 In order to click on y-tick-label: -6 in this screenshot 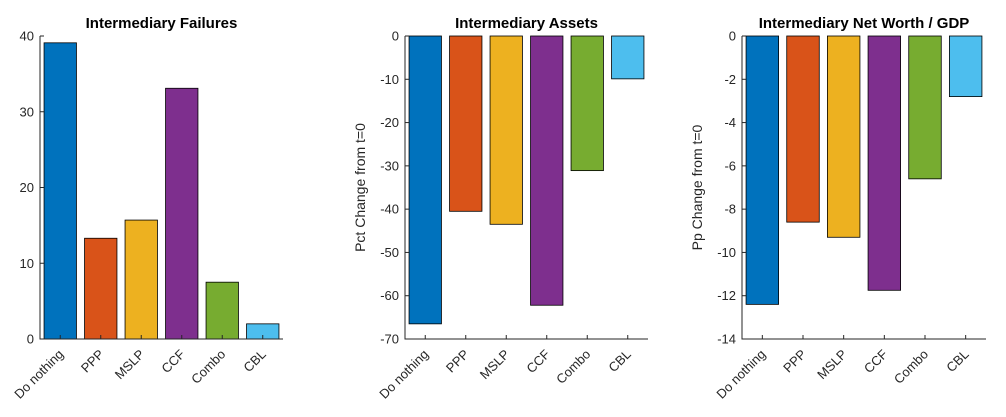, I will do `click(730, 165)`.